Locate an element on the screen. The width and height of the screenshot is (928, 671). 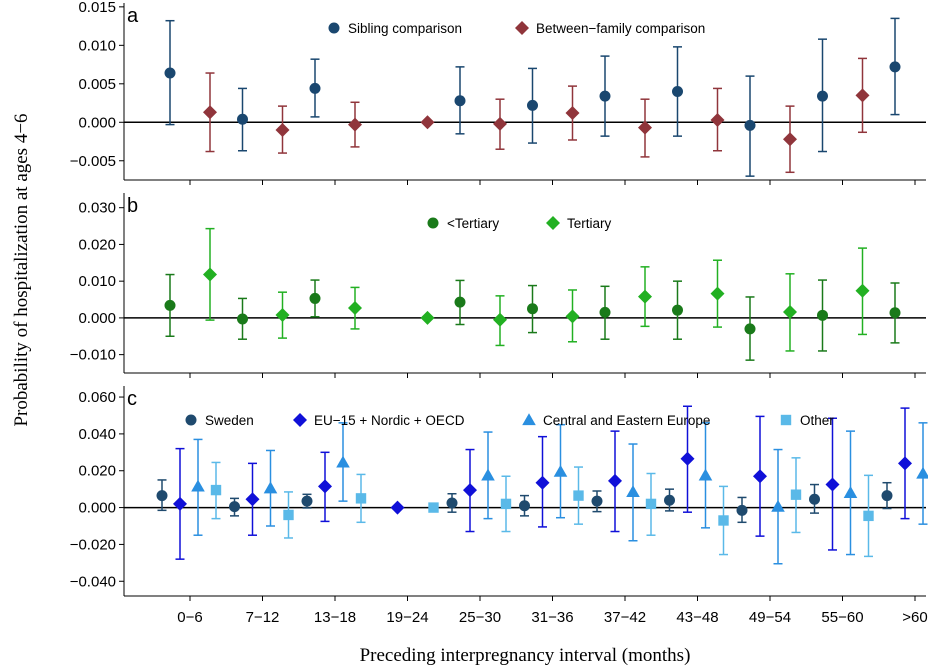
legend-label: <Tertiary is located at coordinates (473, 223).